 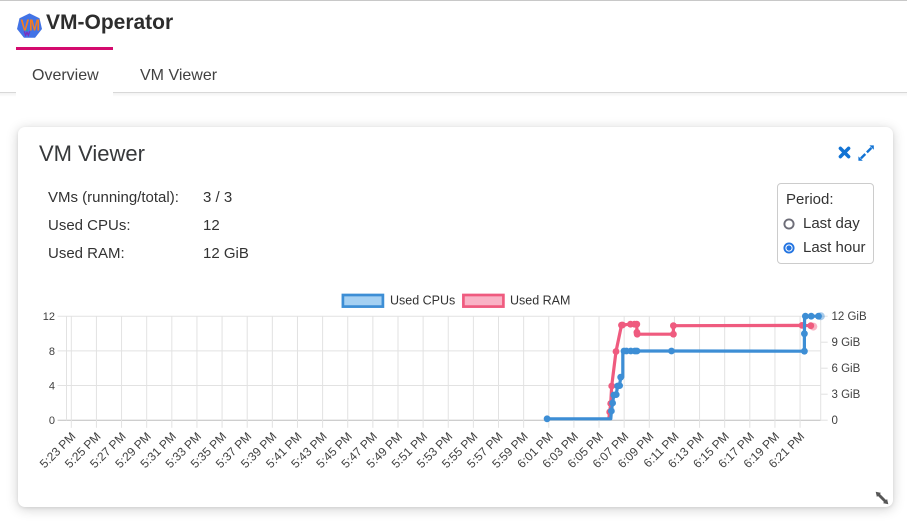 I want to click on svg-text: VM, so click(x=29, y=26).